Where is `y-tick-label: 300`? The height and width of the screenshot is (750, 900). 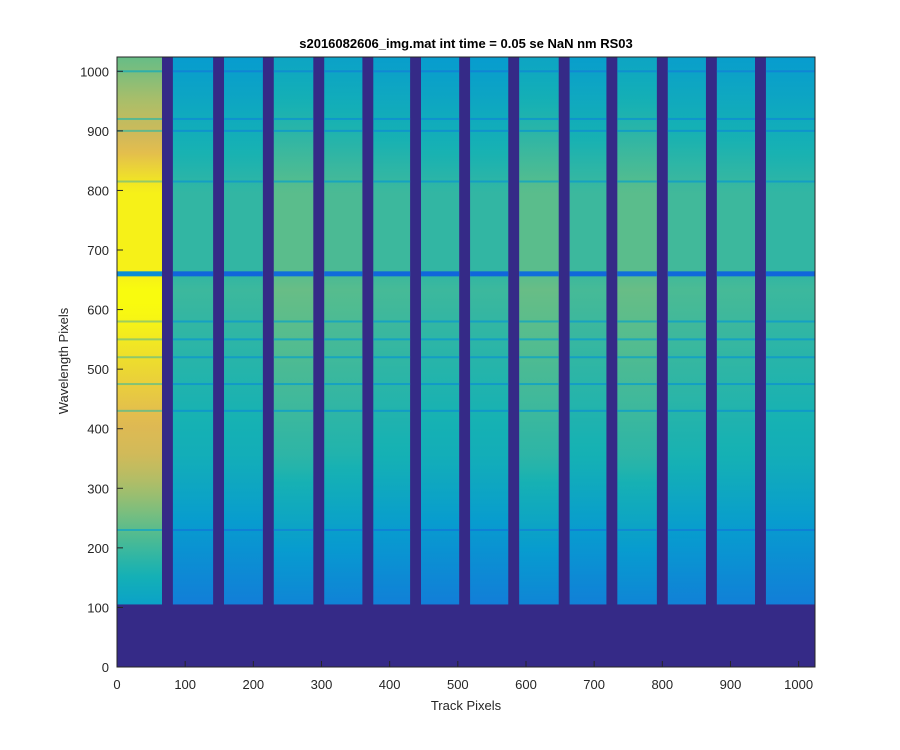
y-tick-label: 300 is located at coordinates (98, 488).